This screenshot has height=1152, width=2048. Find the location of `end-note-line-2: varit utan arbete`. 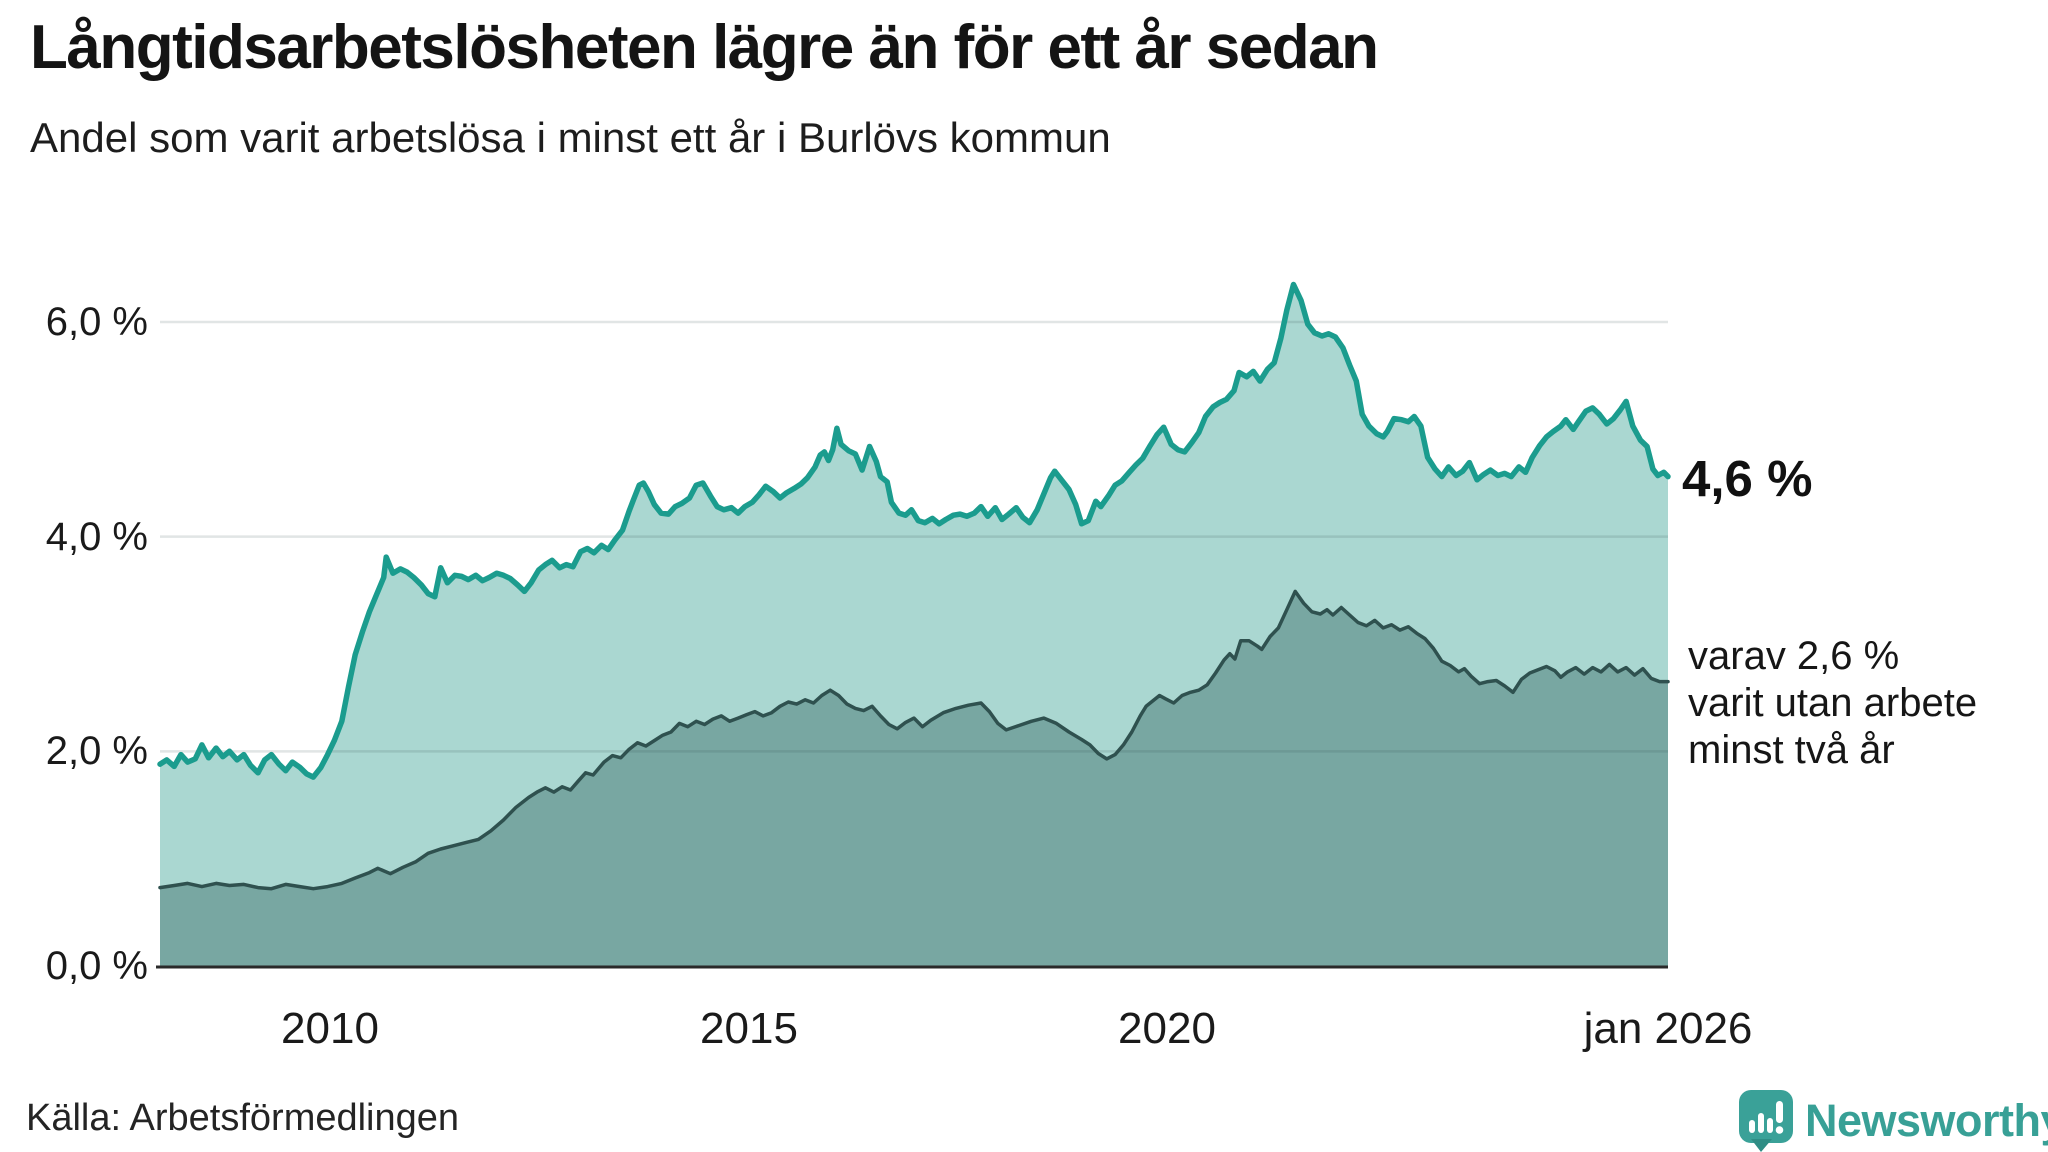

end-note-line-2: varit utan arbete is located at coordinates (1833, 703).